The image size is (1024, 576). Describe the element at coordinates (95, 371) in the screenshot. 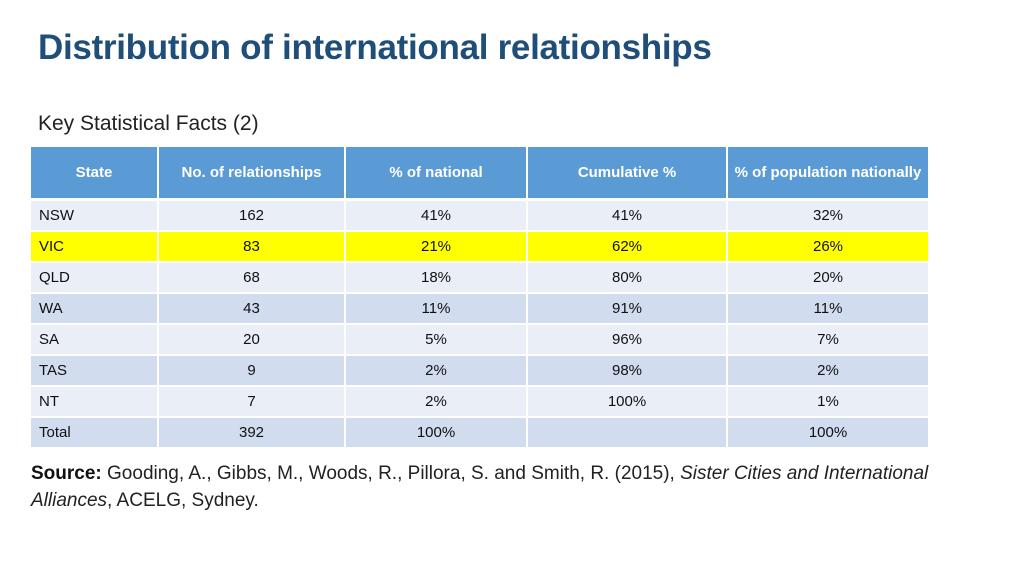

I see `cell-state: TAS` at that location.